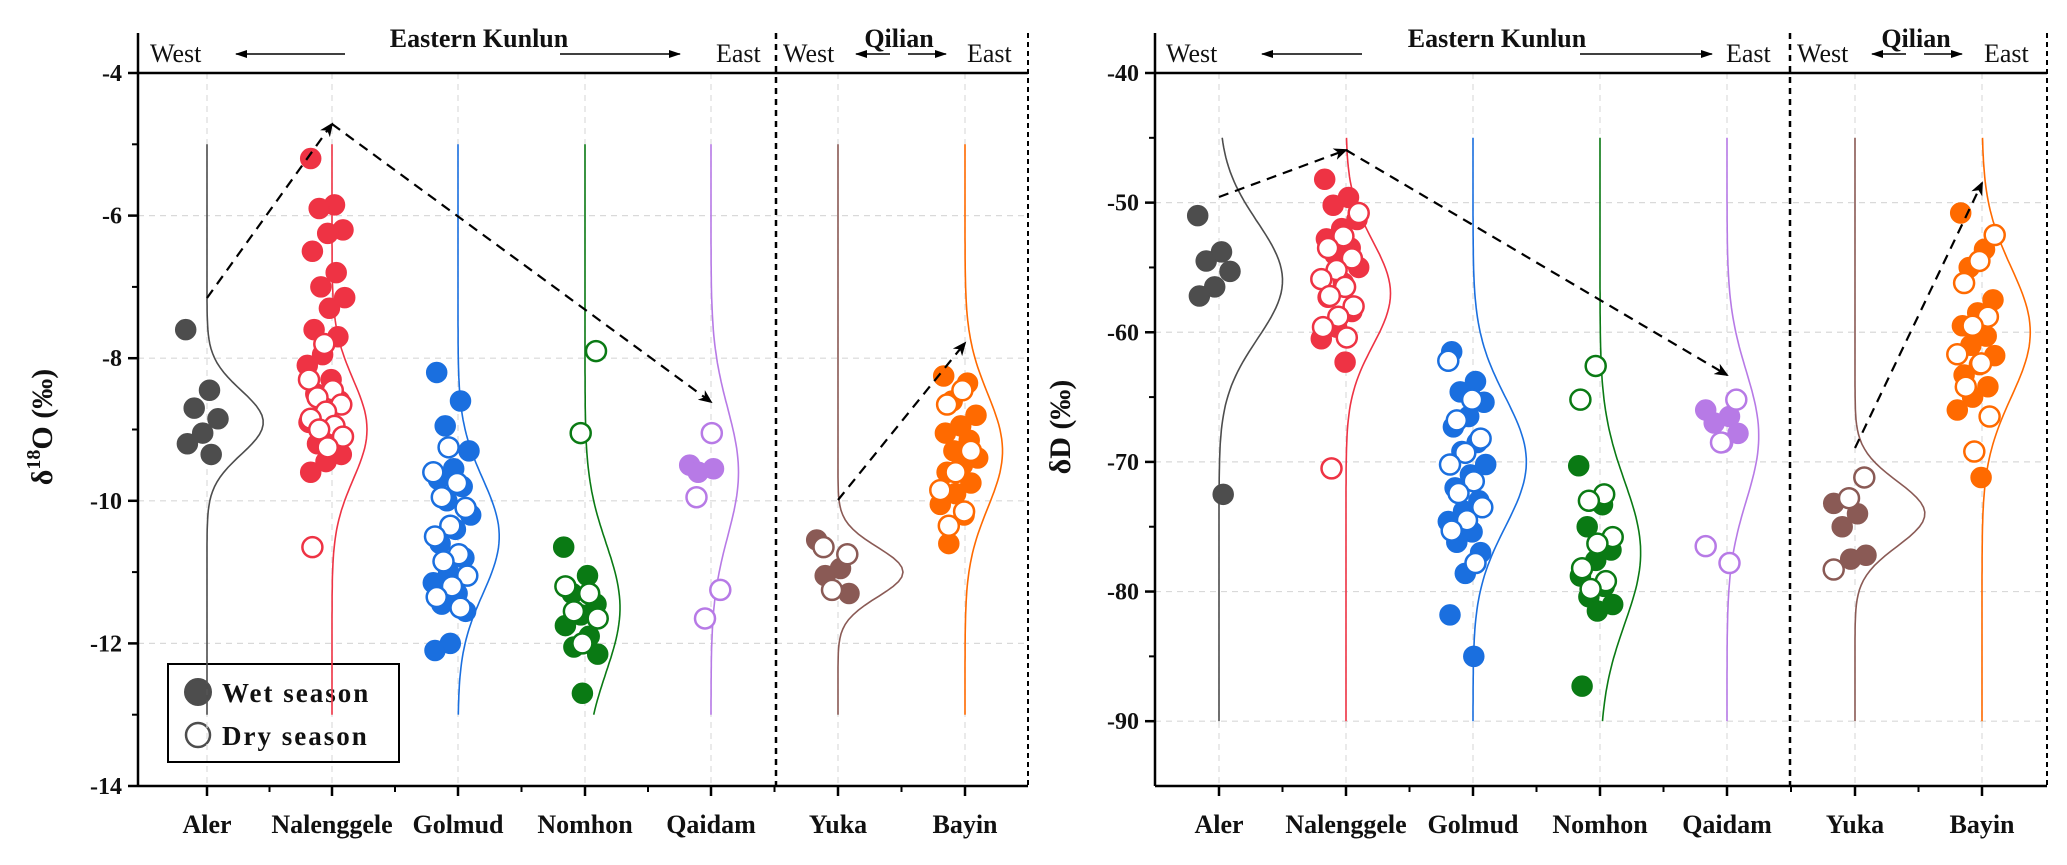 The width and height of the screenshot is (2067, 865). I want to click on left-wet-point-nomhon, so click(597, 654).